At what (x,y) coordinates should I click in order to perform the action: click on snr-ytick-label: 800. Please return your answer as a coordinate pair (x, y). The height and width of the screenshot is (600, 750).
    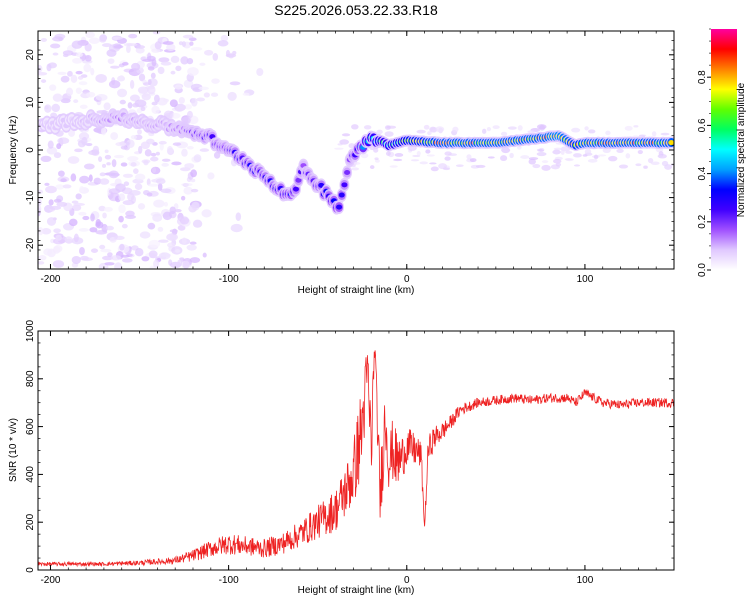
    Looking at the image, I should click on (30, 378).